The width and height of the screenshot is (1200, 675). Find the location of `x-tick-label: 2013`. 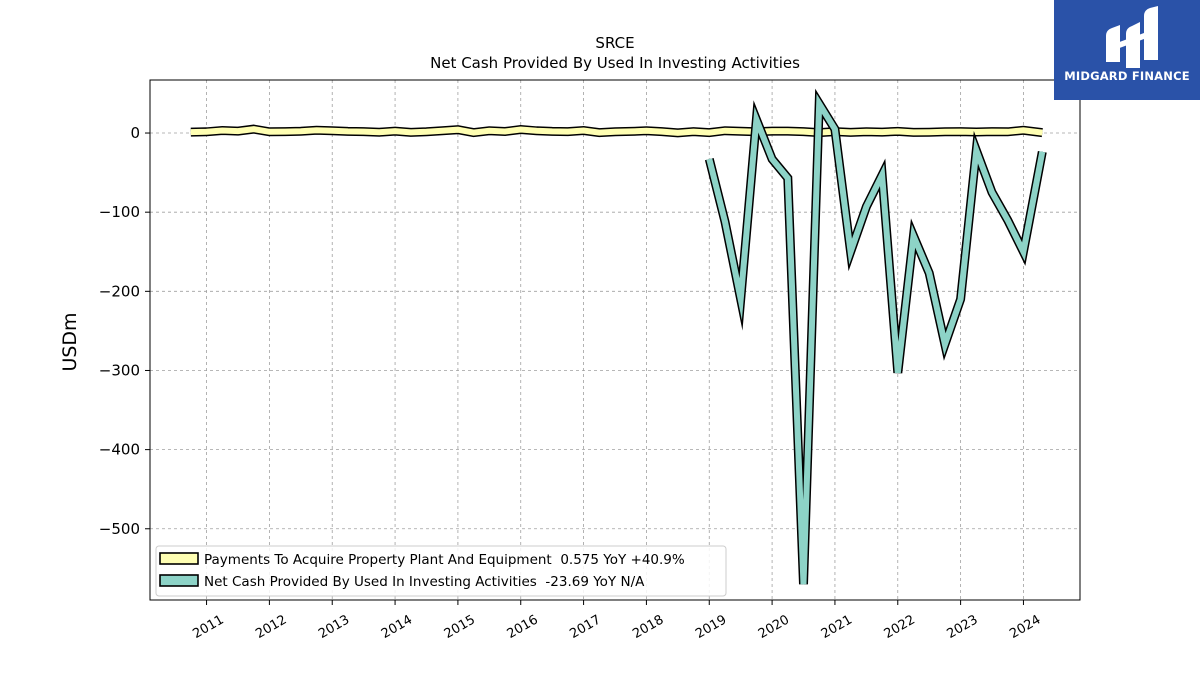

x-tick-label: 2013 is located at coordinates (334, 627).